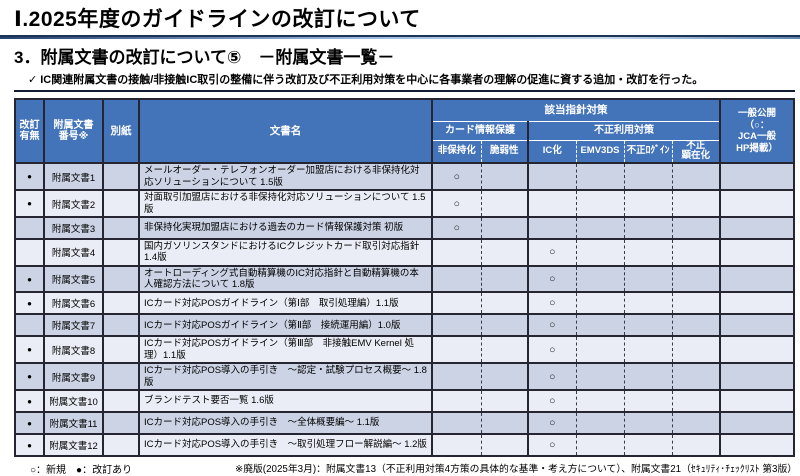 This screenshot has width=800, height=476. Describe the element at coordinates (648, 152) in the screenshot. I see `col-header-fusei-login: 不正ﾛｸﾞｲﾝ` at that location.